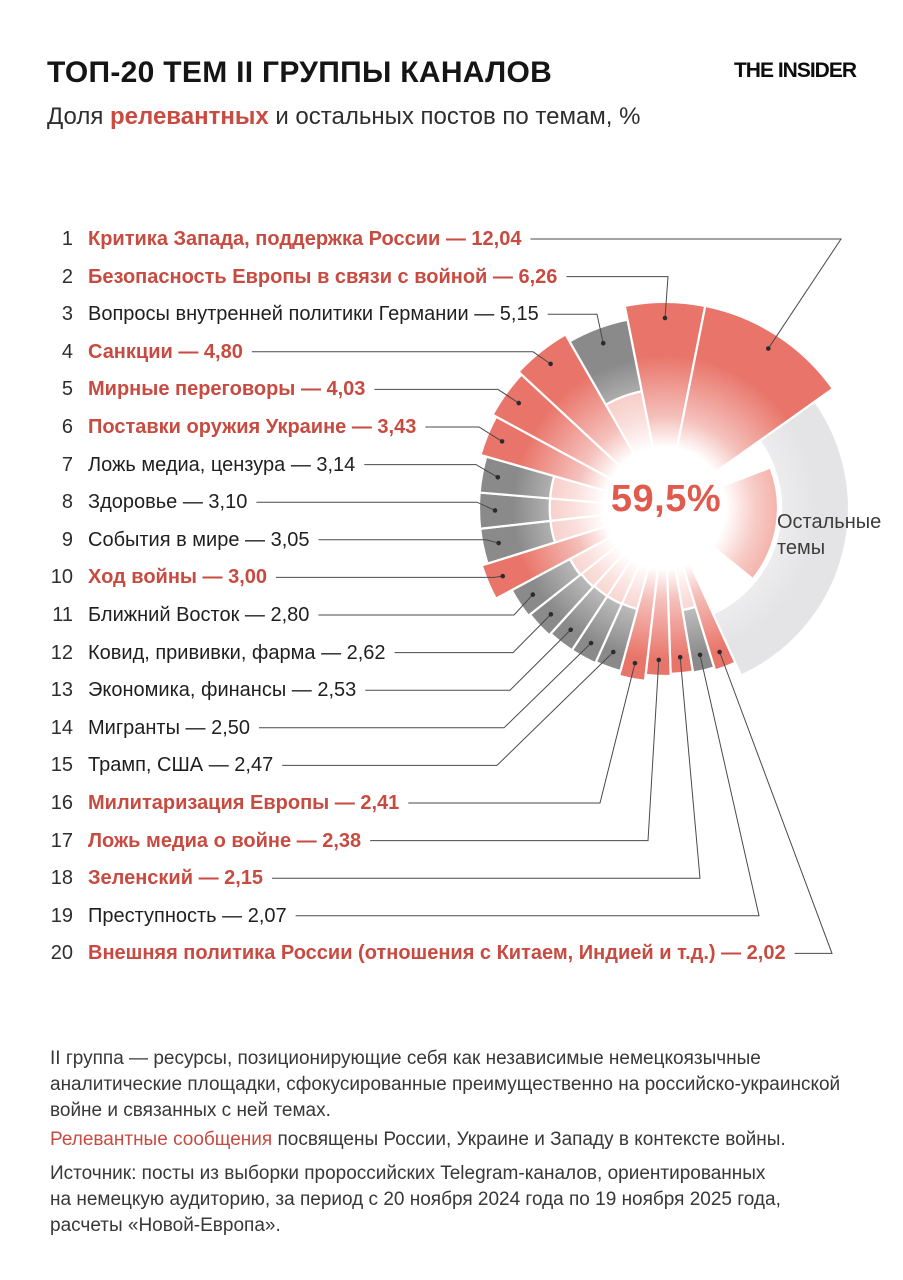  Describe the element at coordinates (829, 535) in the screenshot. I see `other-topics-label: Остальные темы` at that location.